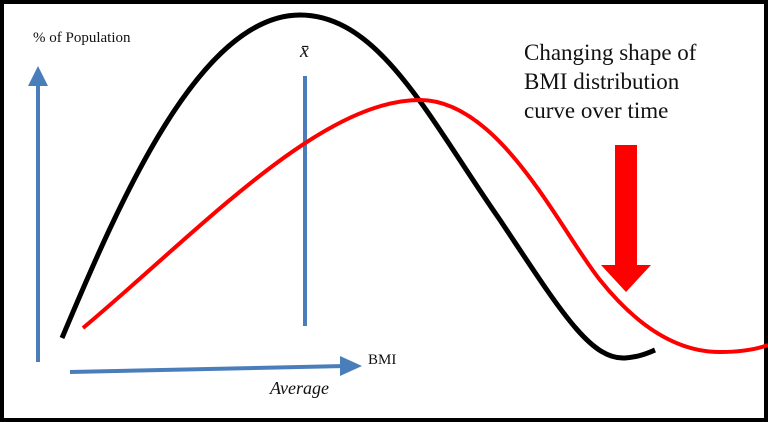 This screenshot has width=768, height=422. What do you see at coordinates (304, 51) in the screenshot?
I see `mean-label: x̄` at bounding box center [304, 51].